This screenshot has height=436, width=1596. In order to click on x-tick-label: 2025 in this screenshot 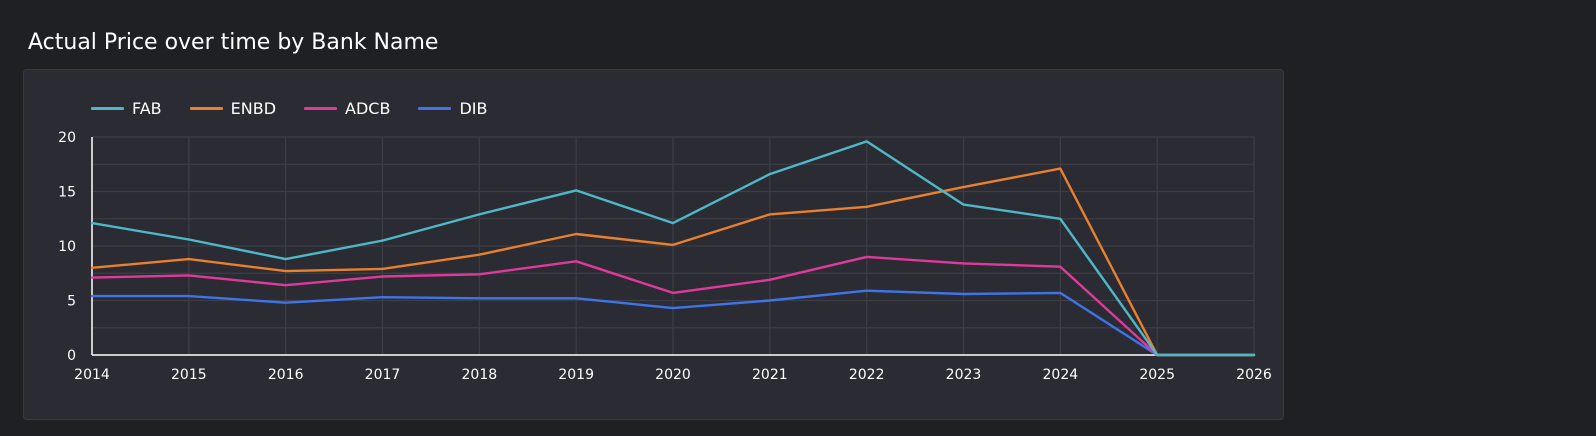, I will do `click(1157, 375)`.